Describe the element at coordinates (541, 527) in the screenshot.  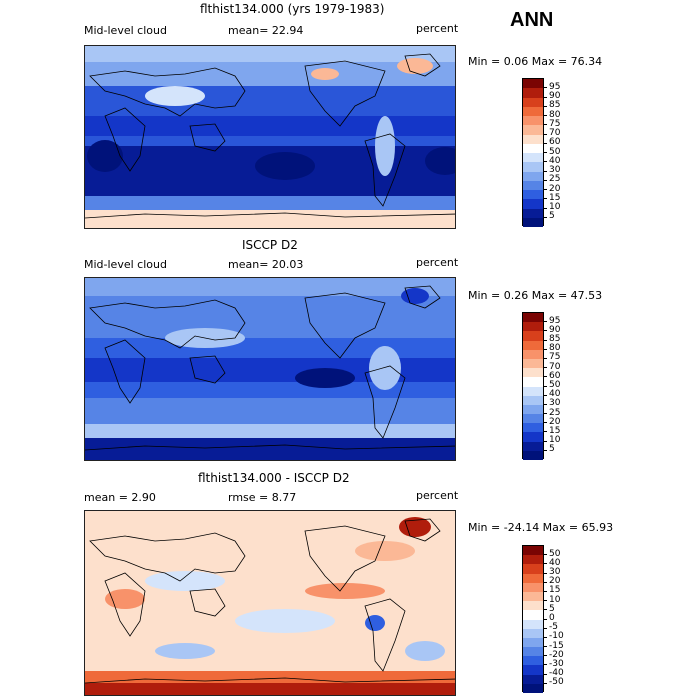
I see `panel3-minmax: Min = -24.14 Max = 65.93` at that location.